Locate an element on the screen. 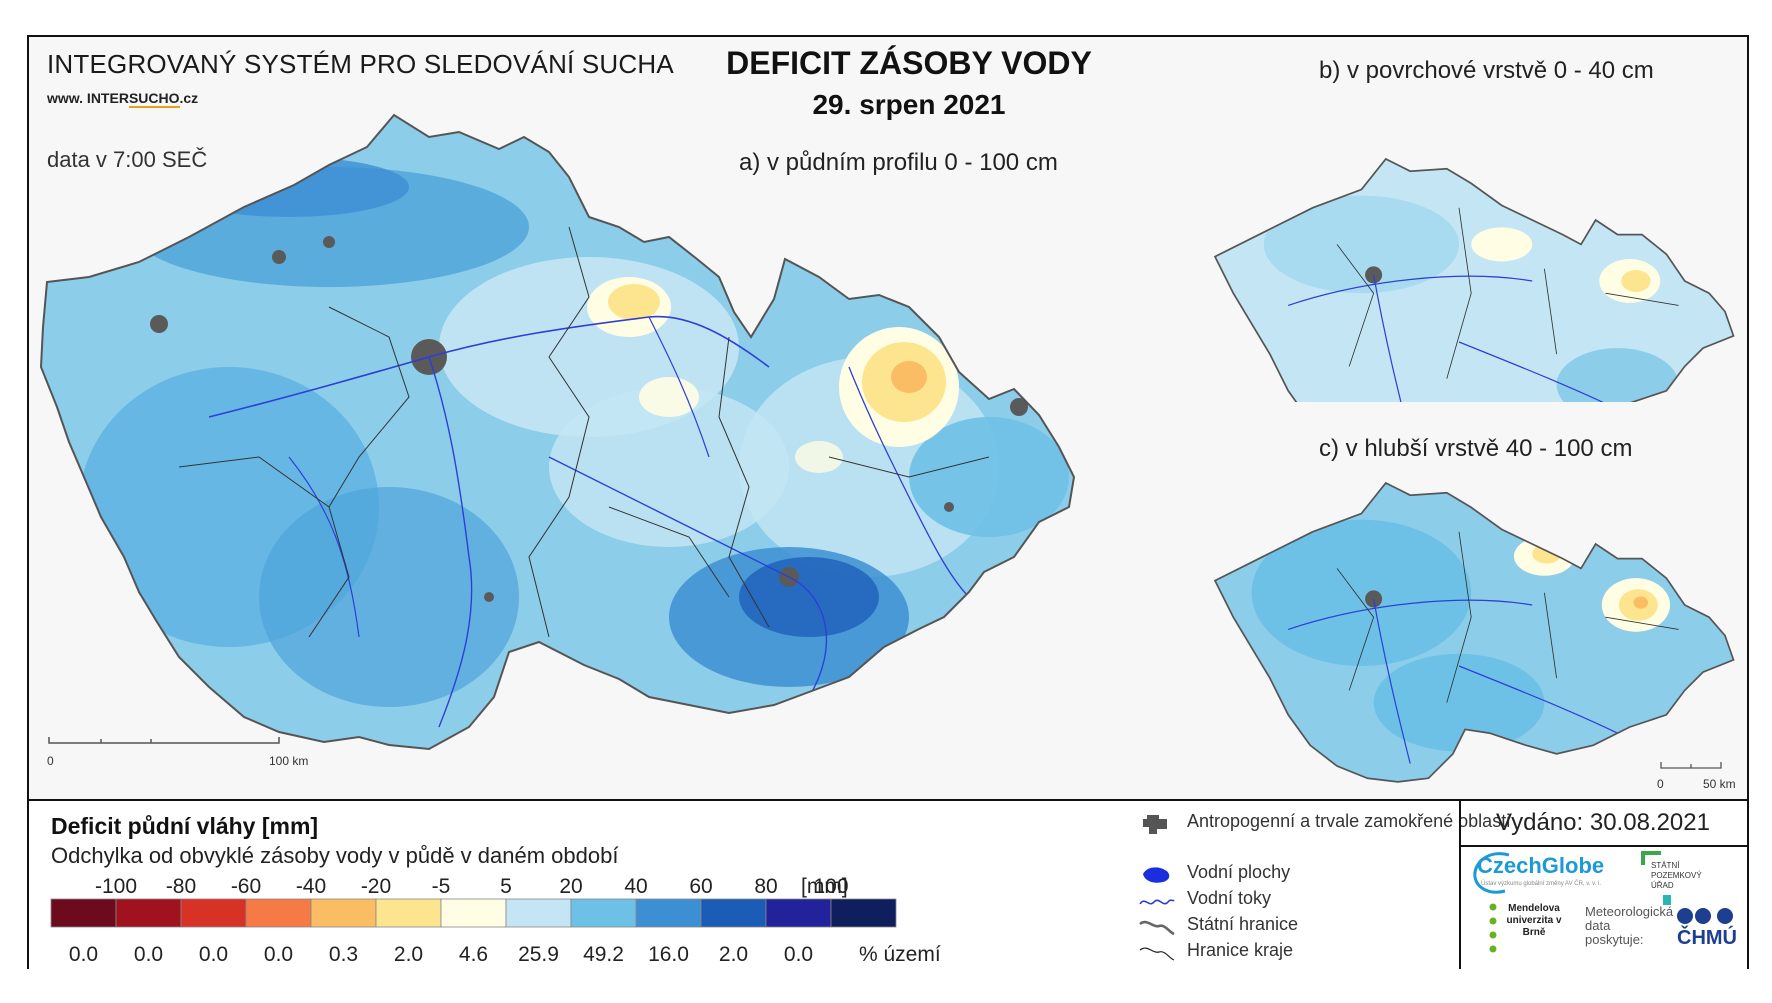 This screenshot has width=1772, height=1003. website-link: www. INTERSUCHO.cz is located at coordinates (123, 99).